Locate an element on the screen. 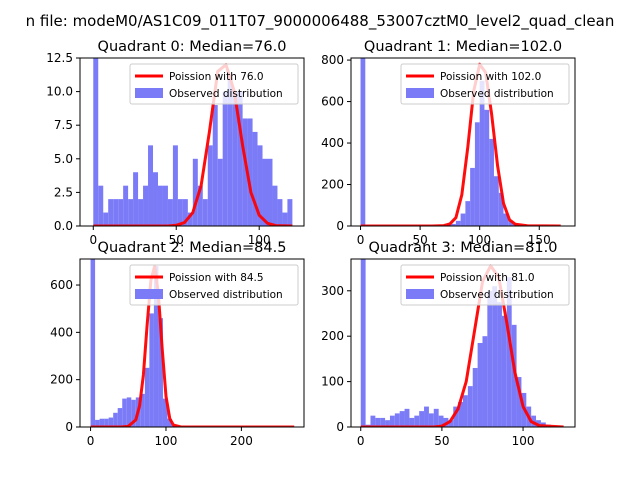 This screenshot has width=640, height=480. legend-box is located at coordinates (485, 84).